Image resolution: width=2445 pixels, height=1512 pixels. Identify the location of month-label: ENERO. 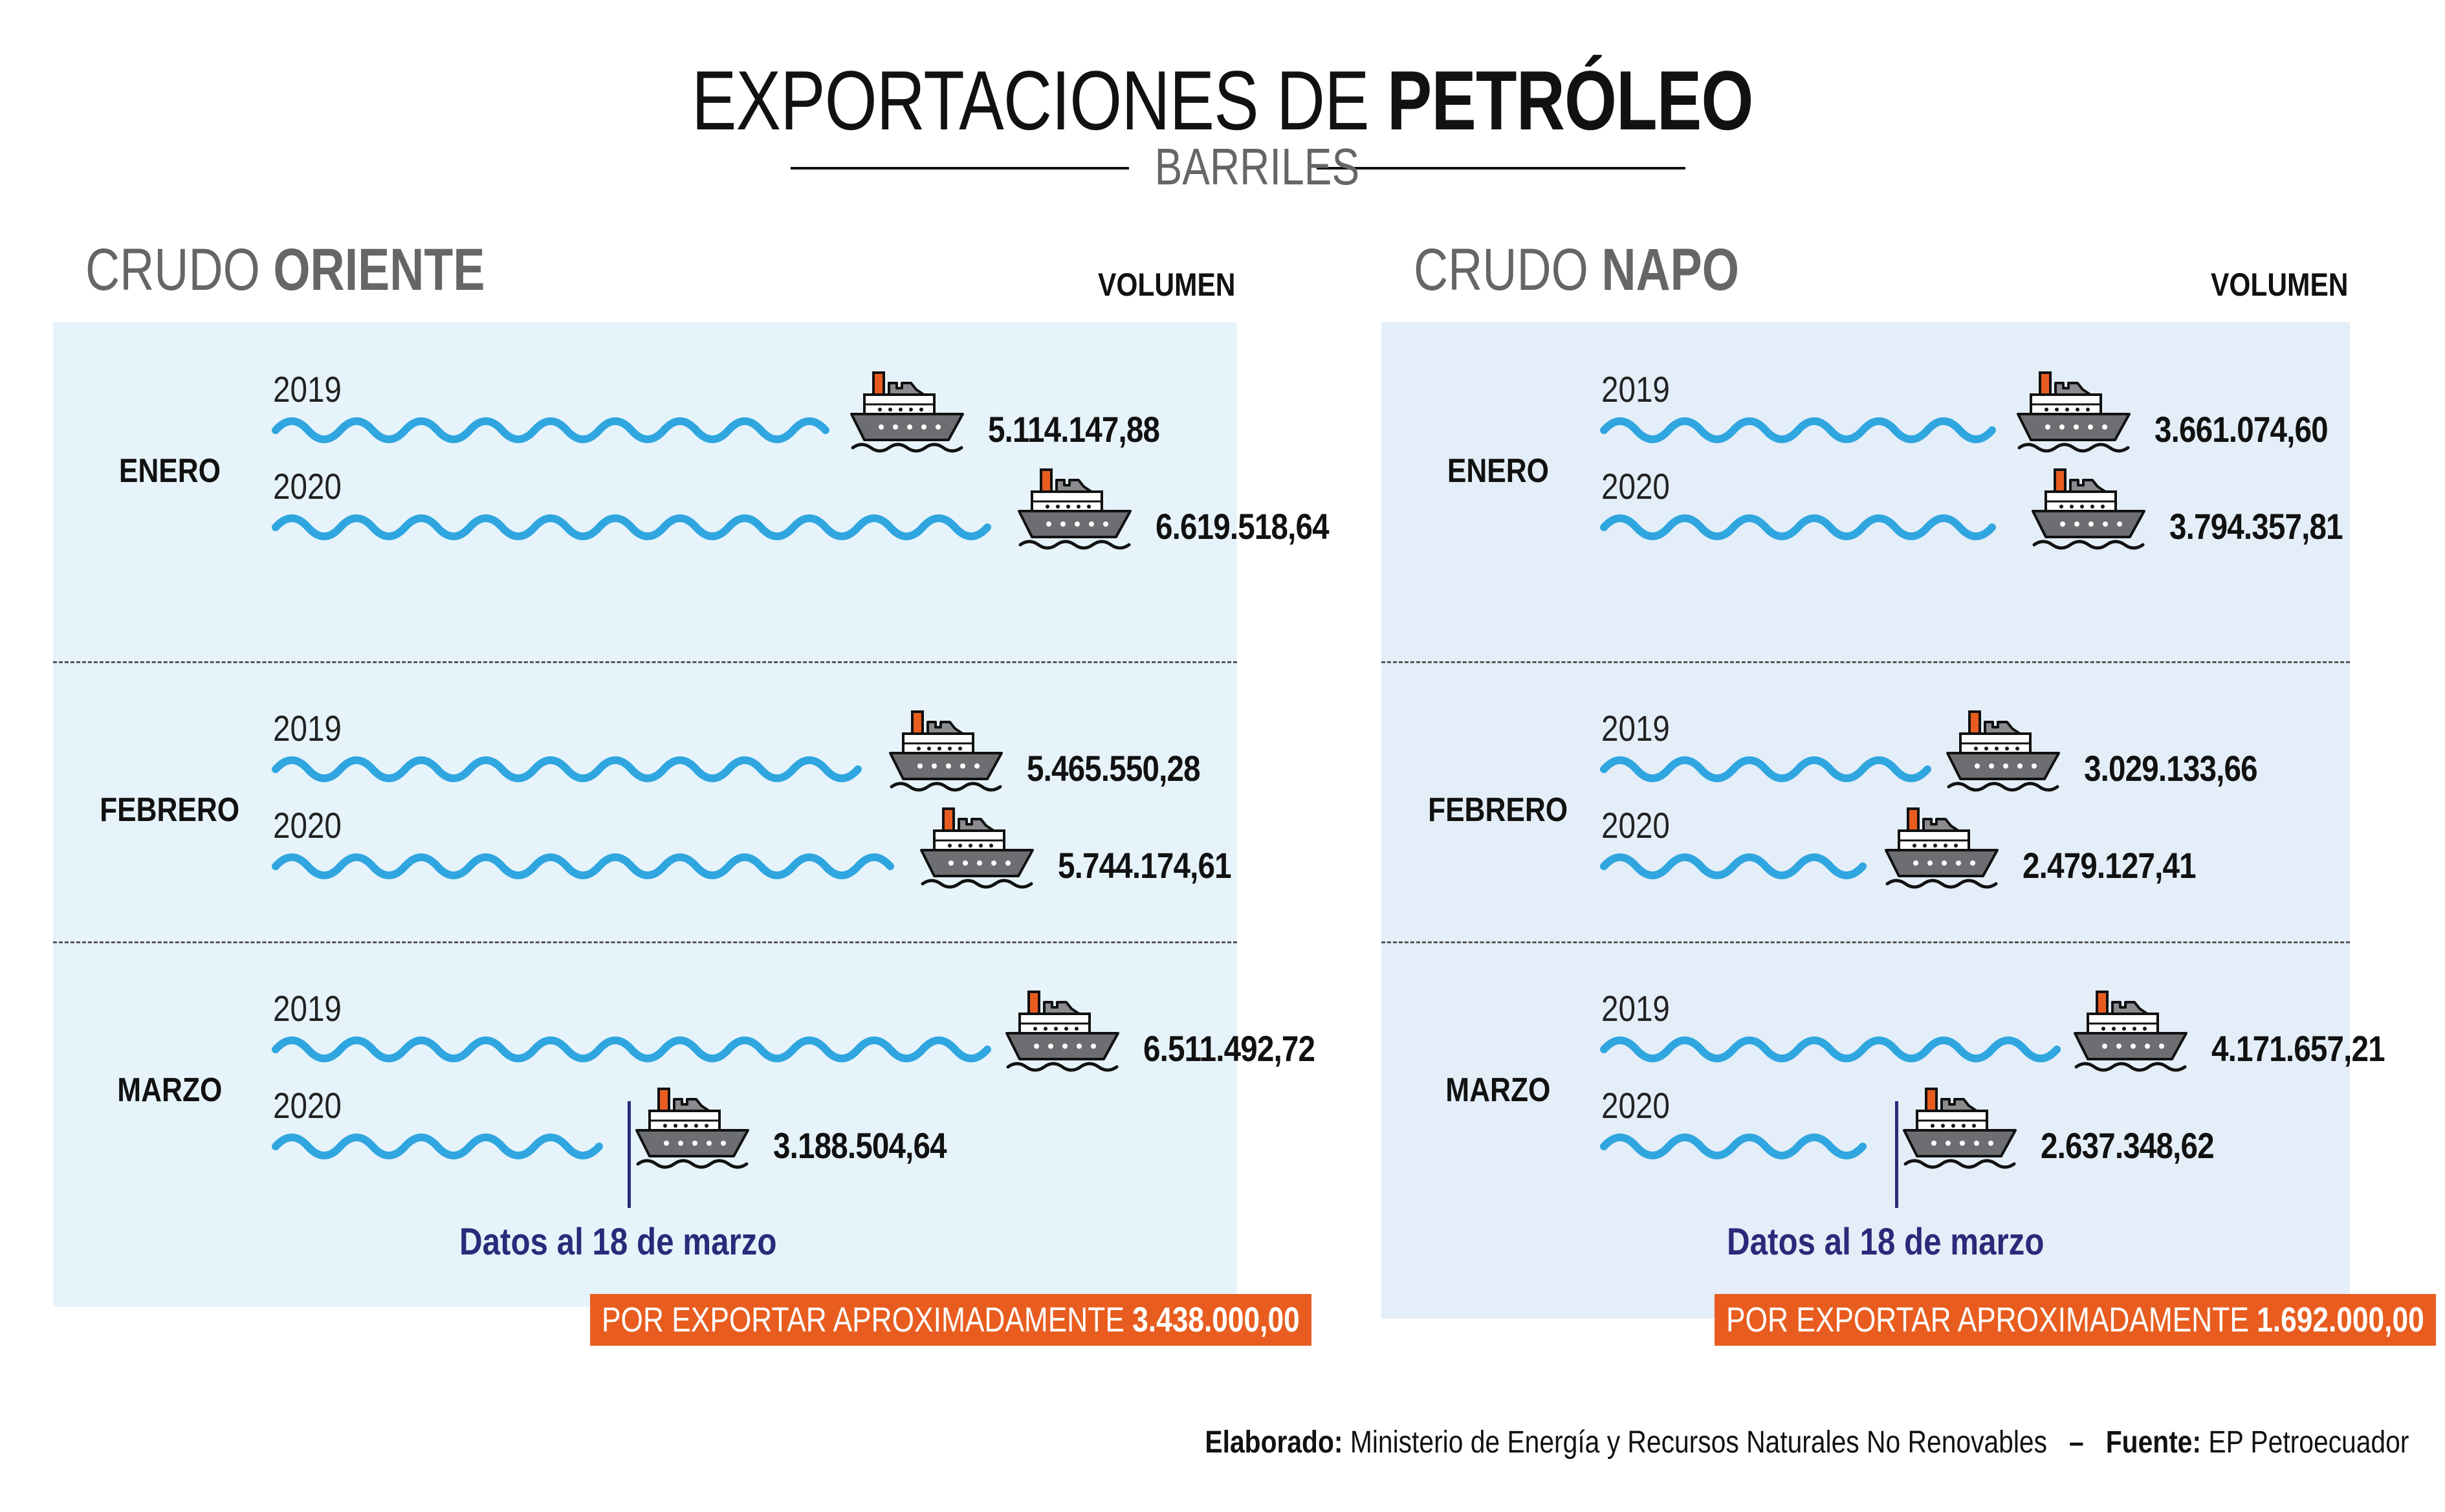
(1498, 471).